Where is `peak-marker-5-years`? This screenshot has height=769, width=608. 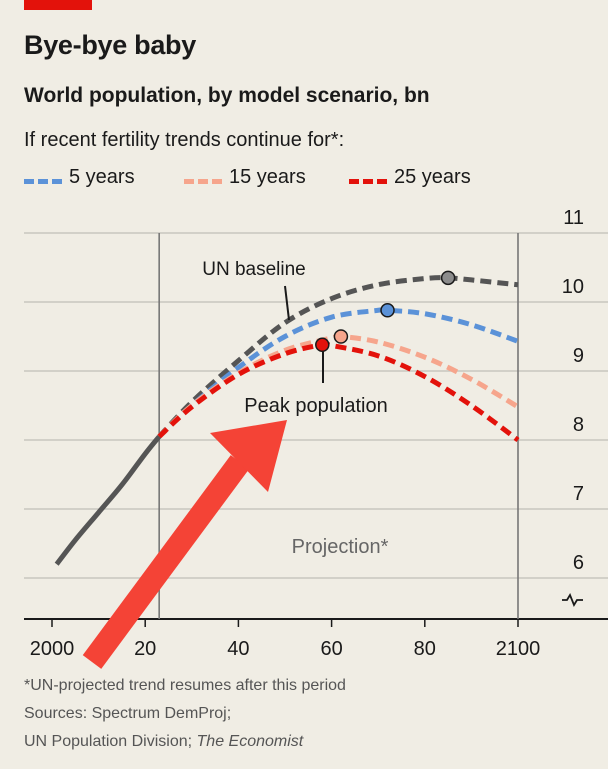
peak-marker-5-years is located at coordinates (387, 310).